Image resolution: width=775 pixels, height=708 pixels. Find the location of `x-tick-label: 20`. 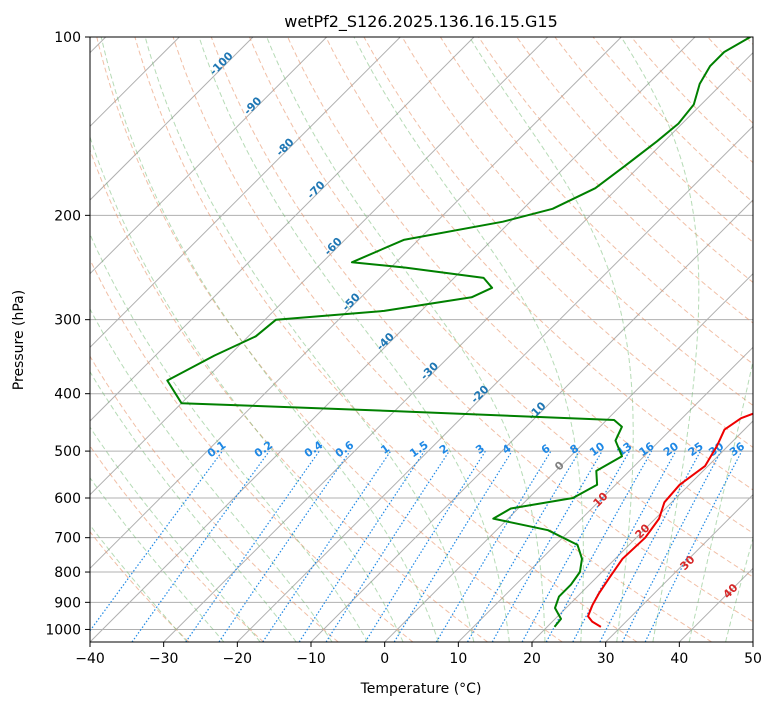

x-tick-label: 20 is located at coordinates (532, 659).